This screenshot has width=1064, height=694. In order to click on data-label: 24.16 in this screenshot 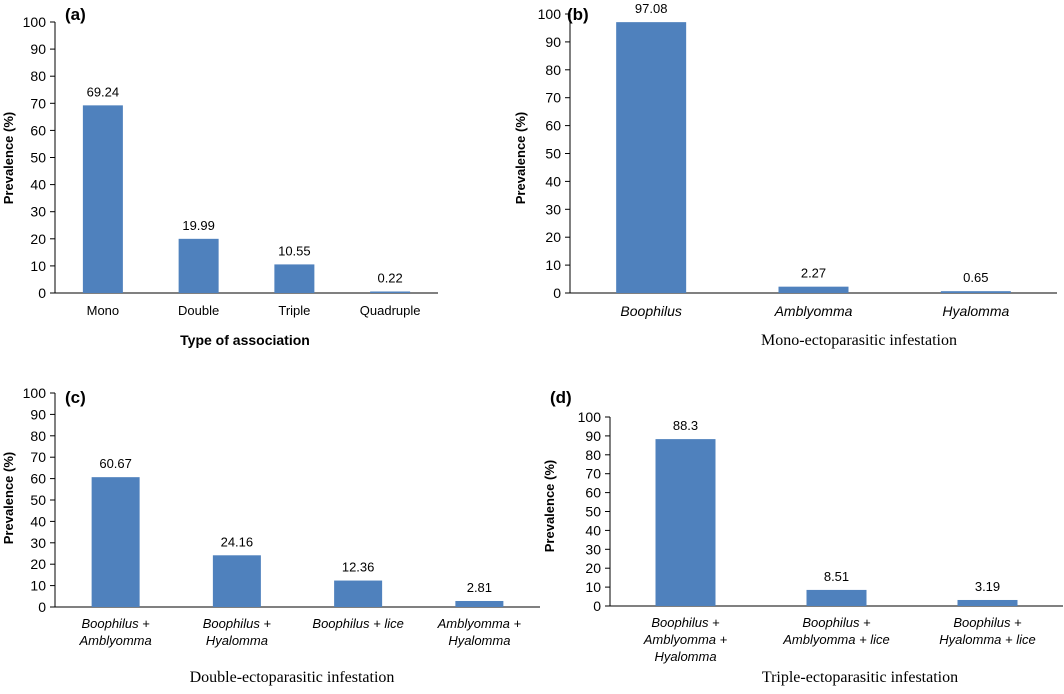, I will do `click(237, 541)`.